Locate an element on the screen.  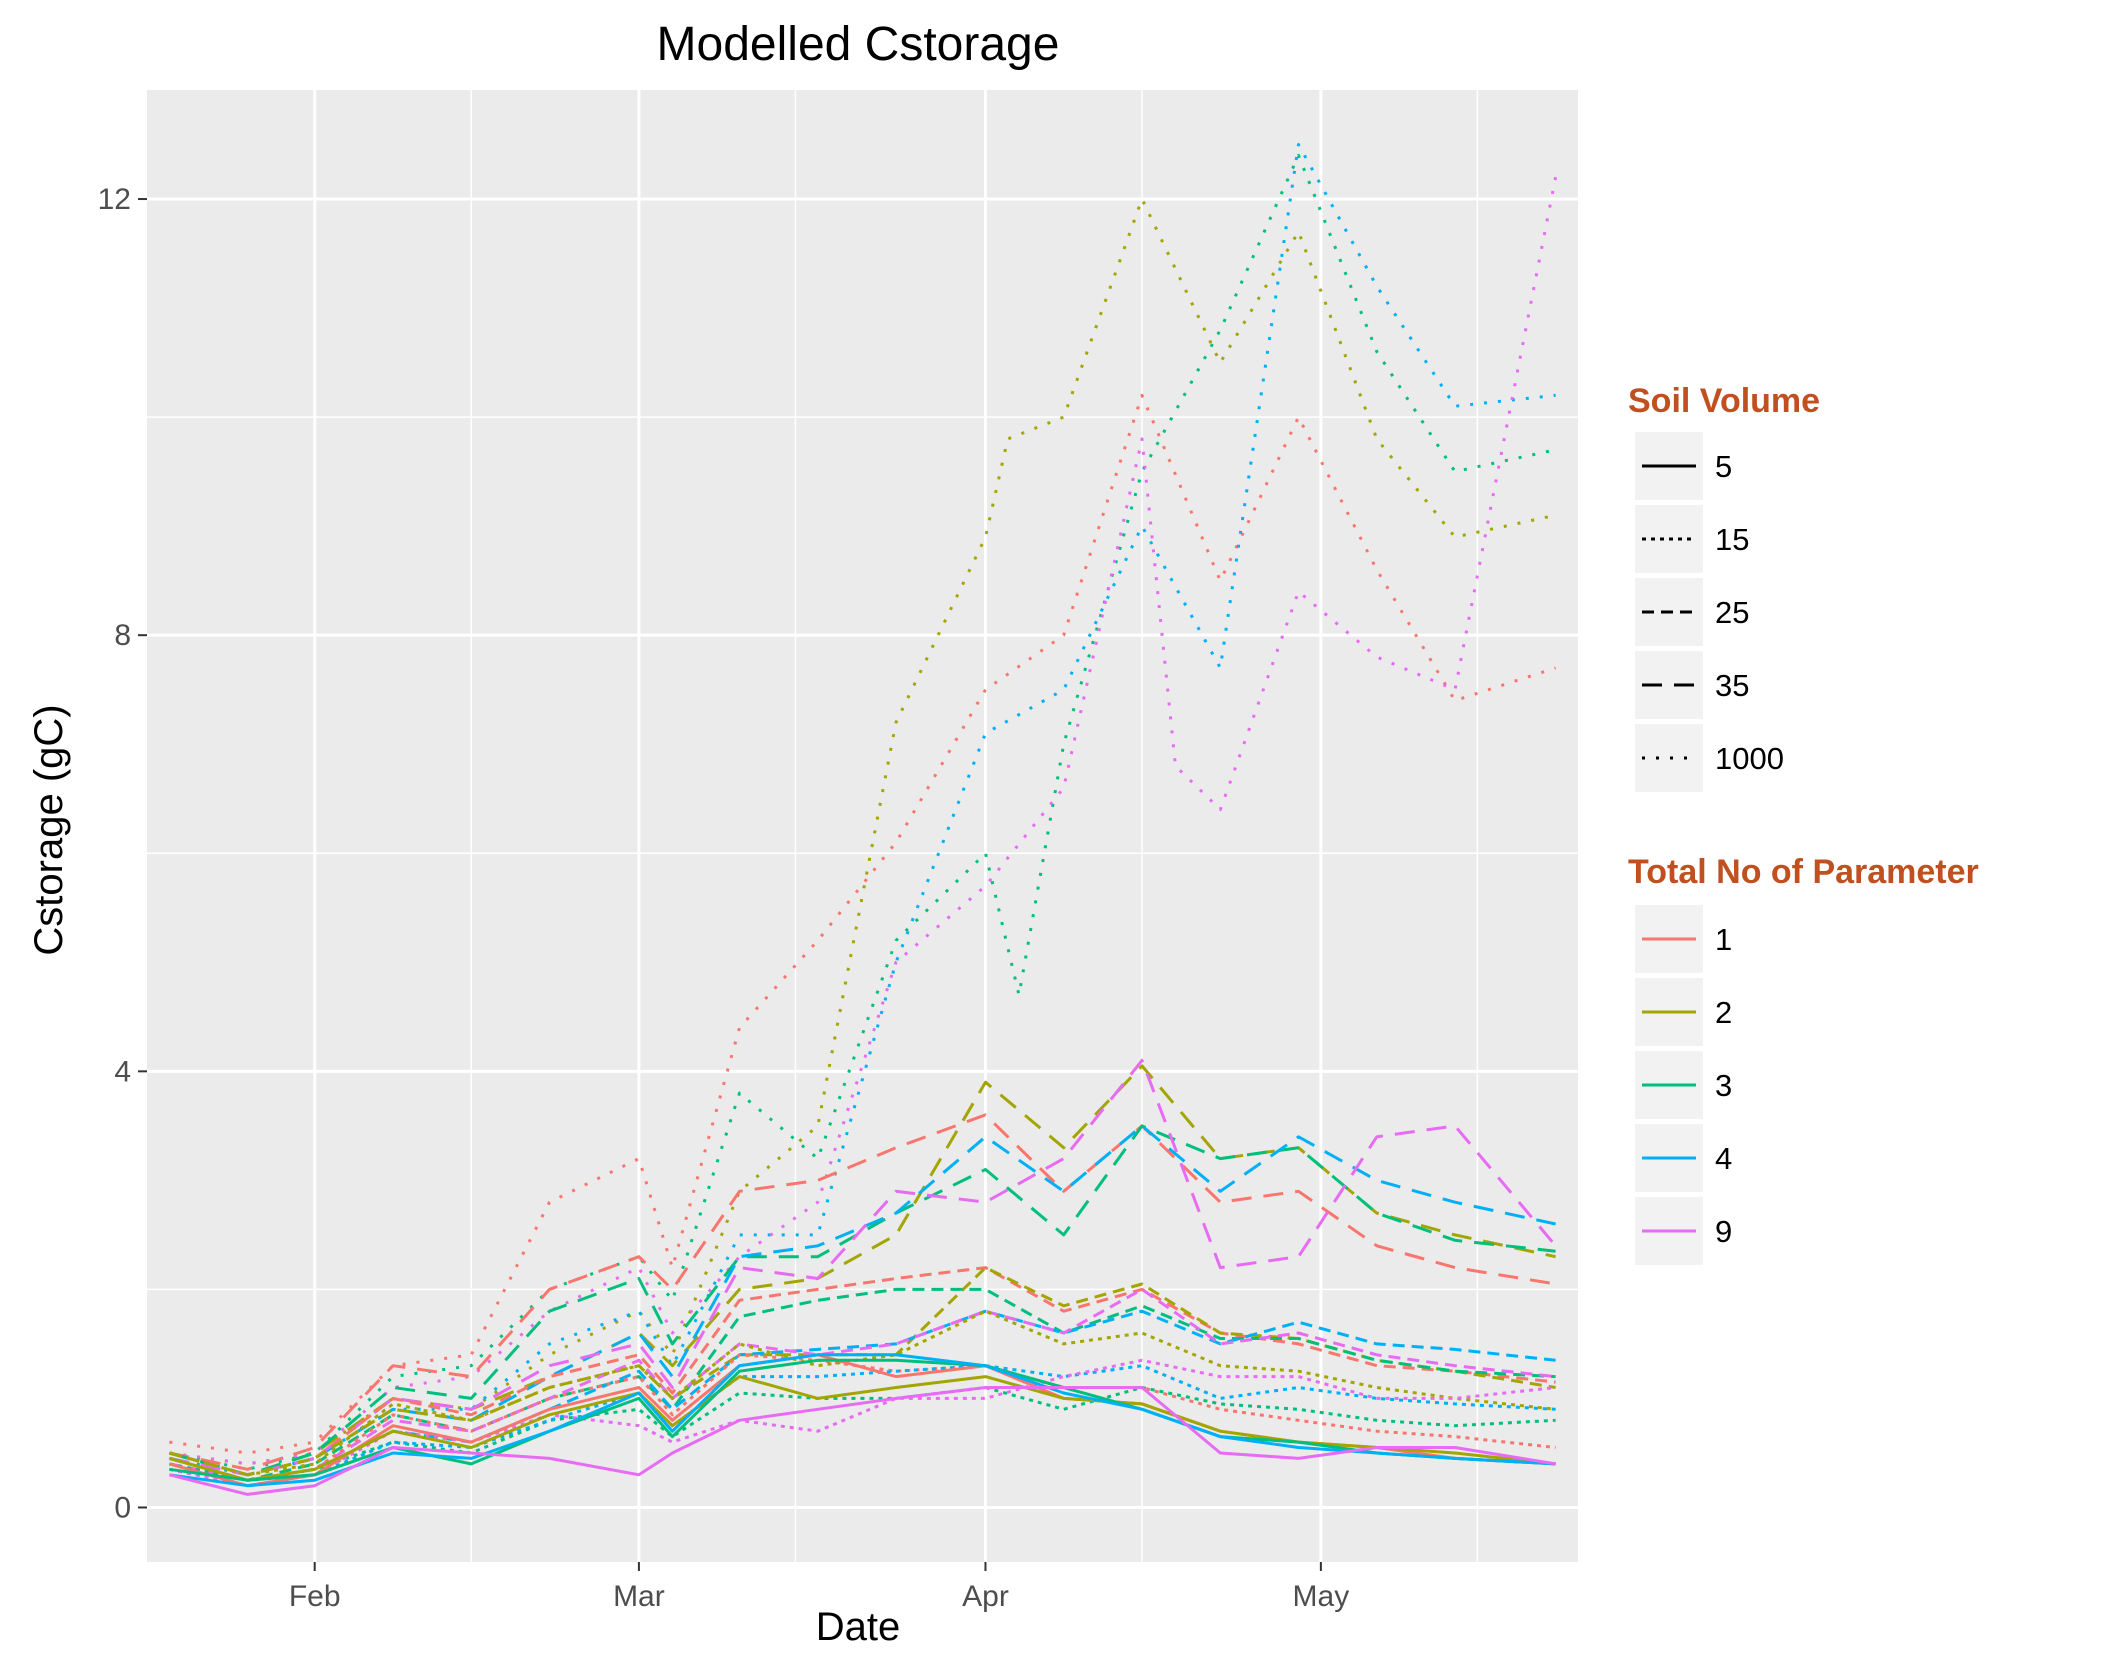
legend-label-param: 4 is located at coordinates (1723, 1158).